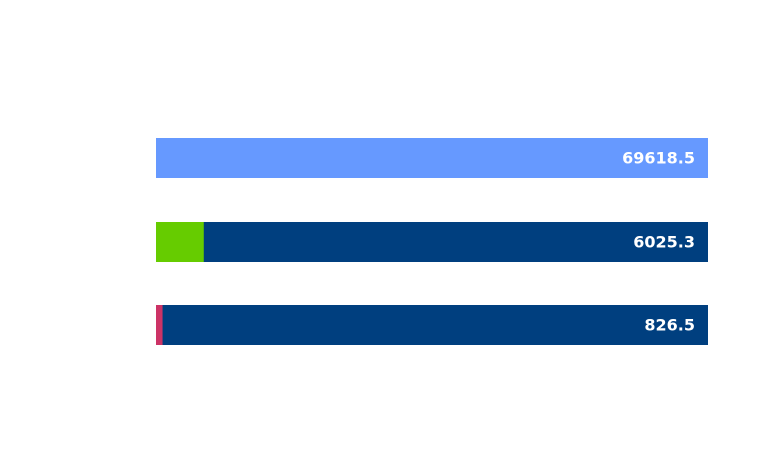  I want to click on value-label: 6025.3, so click(664, 242).